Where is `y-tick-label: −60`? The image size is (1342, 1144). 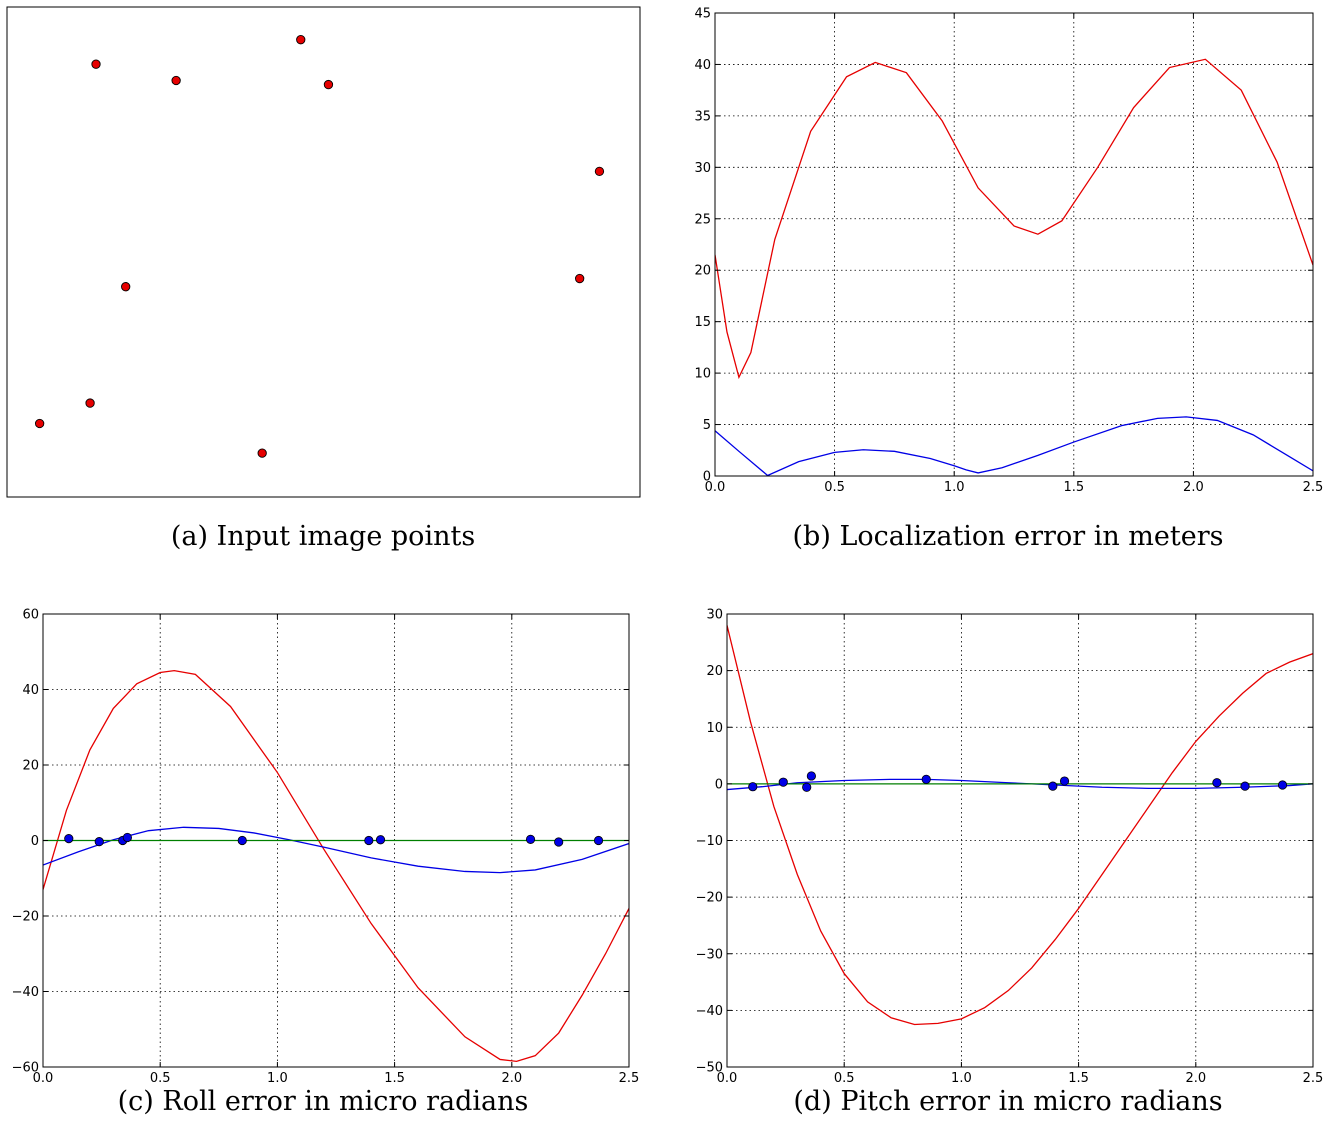 y-tick-label: −60 is located at coordinates (25, 1068).